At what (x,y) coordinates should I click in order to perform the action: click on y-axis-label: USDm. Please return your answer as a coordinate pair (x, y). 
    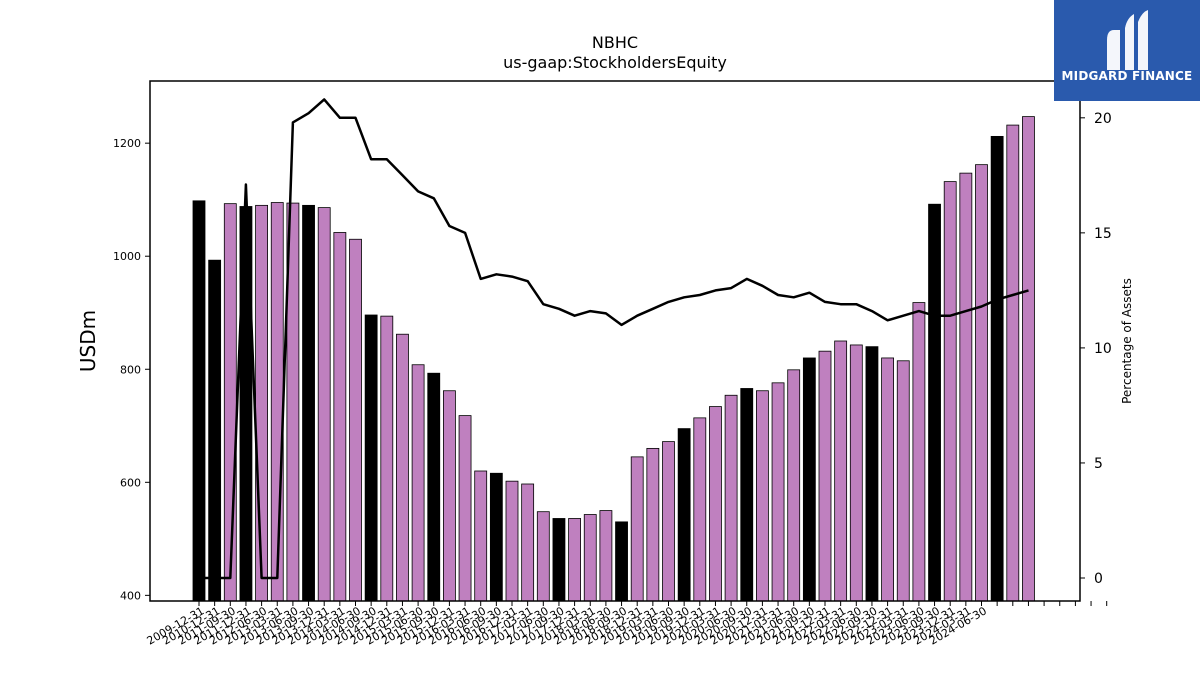
    Looking at the image, I should click on (88, 341).